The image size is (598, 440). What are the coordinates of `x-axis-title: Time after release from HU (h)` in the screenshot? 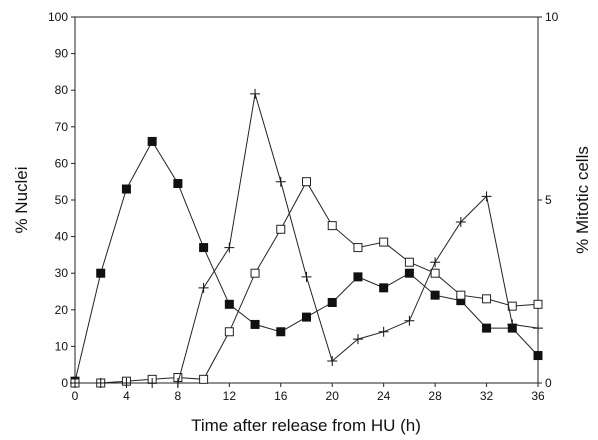 It's located at (306, 425).